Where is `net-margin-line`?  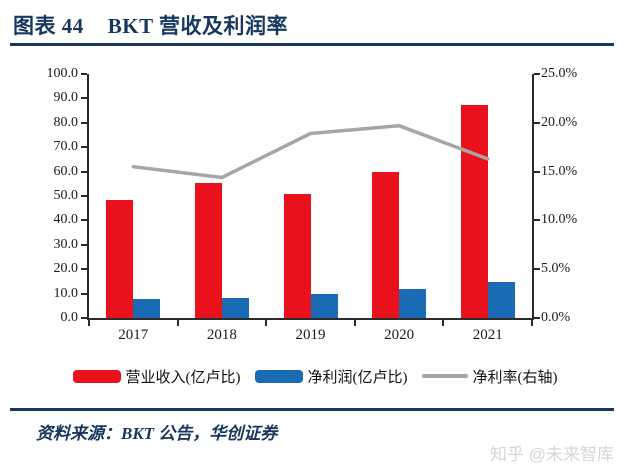
net-margin-line is located at coordinates (310, 151).